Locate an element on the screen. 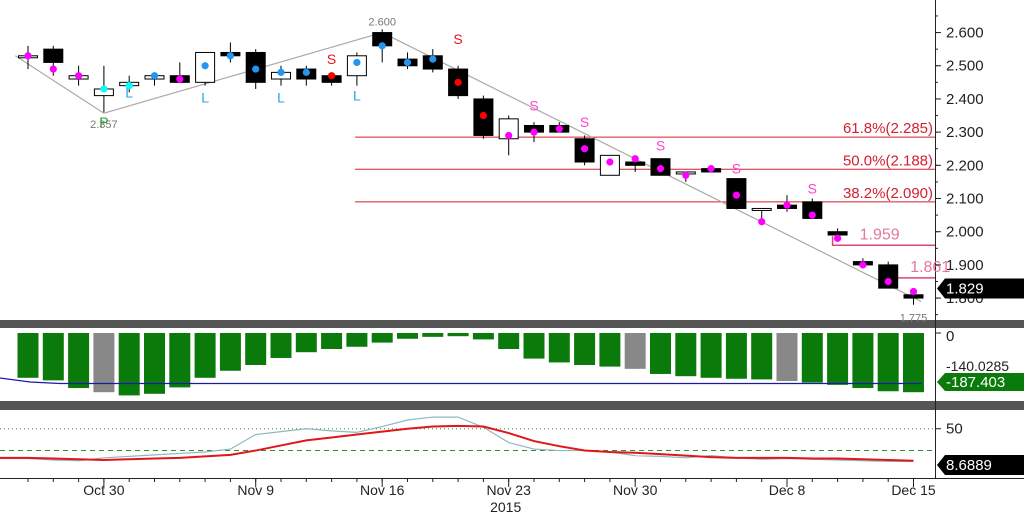 This screenshot has height=520, width=1024. oscillator-panel is located at coordinates (467, 439).